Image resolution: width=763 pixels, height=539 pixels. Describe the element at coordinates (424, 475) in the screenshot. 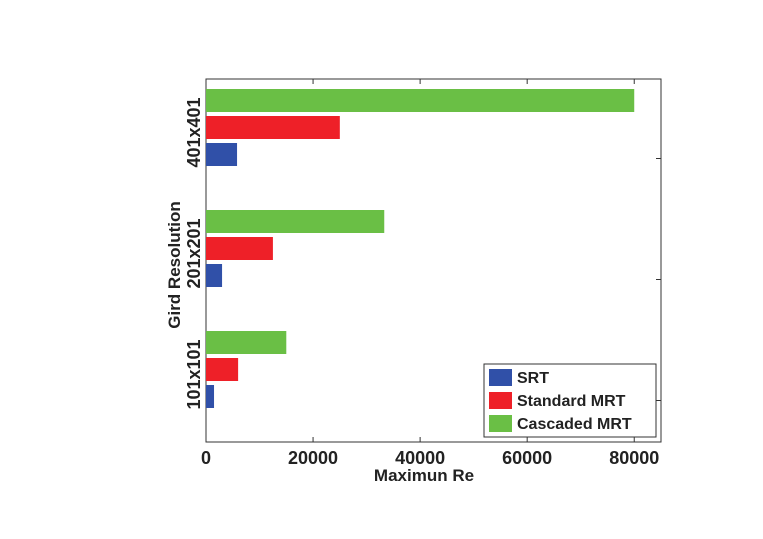

I see `x-axis-title: Maximun Re` at that location.